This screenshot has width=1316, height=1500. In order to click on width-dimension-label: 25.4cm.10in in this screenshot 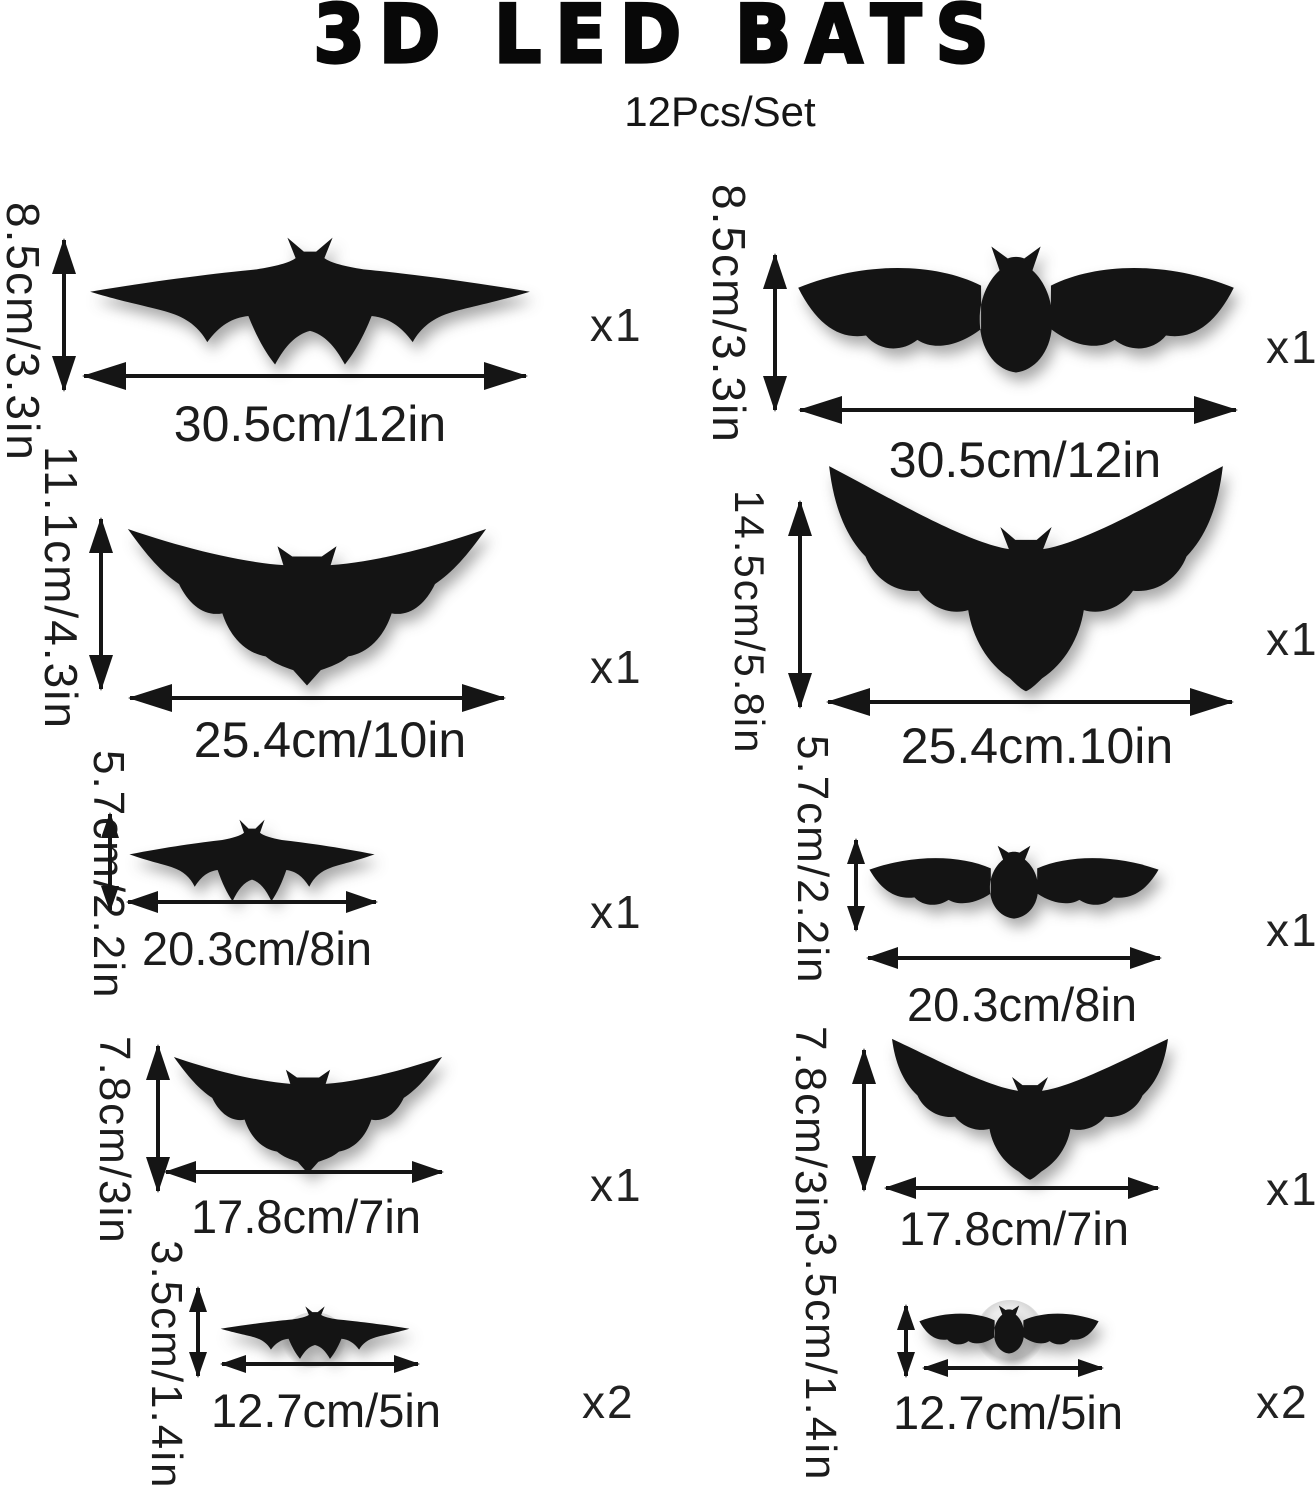, I will do `click(1037, 746)`.